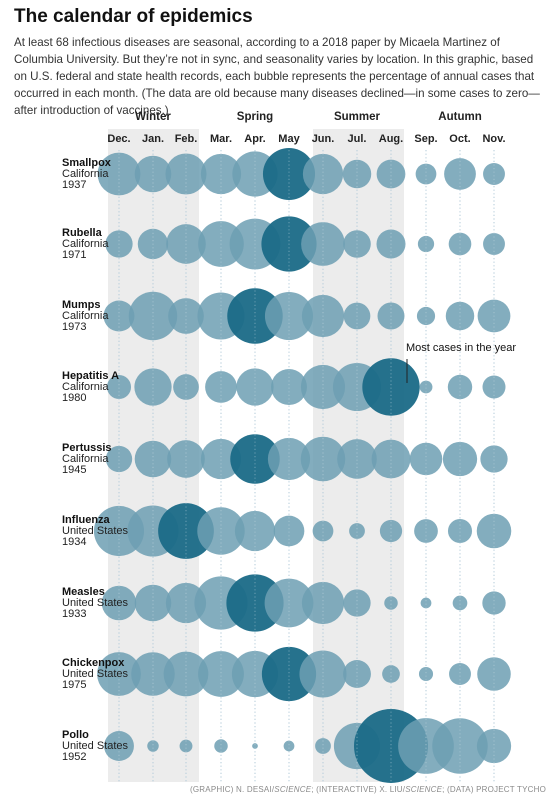  I want to click on bubble-influenza-apr, so click(255, 531).